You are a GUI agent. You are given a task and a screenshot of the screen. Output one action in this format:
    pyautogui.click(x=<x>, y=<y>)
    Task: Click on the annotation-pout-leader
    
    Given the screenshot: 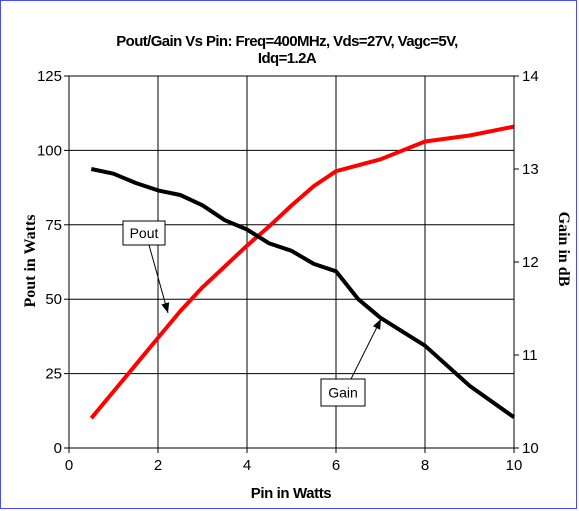 What is the action you would take?
    pyautogui.click(x=158, y=279)
    